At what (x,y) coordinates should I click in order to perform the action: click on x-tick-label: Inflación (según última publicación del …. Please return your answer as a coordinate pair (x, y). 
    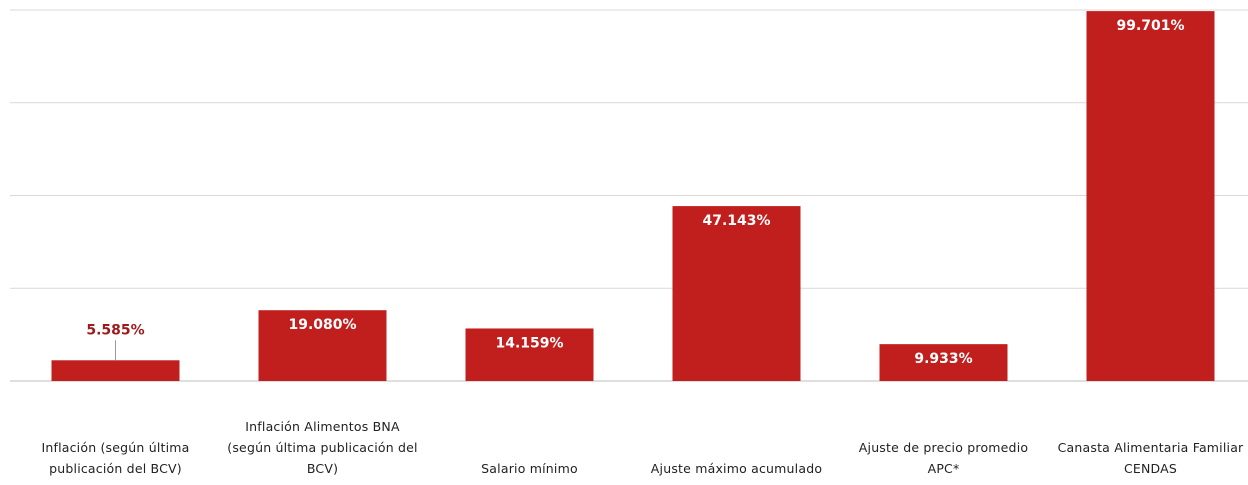
    Looking at the image, I should click on (115, 458).